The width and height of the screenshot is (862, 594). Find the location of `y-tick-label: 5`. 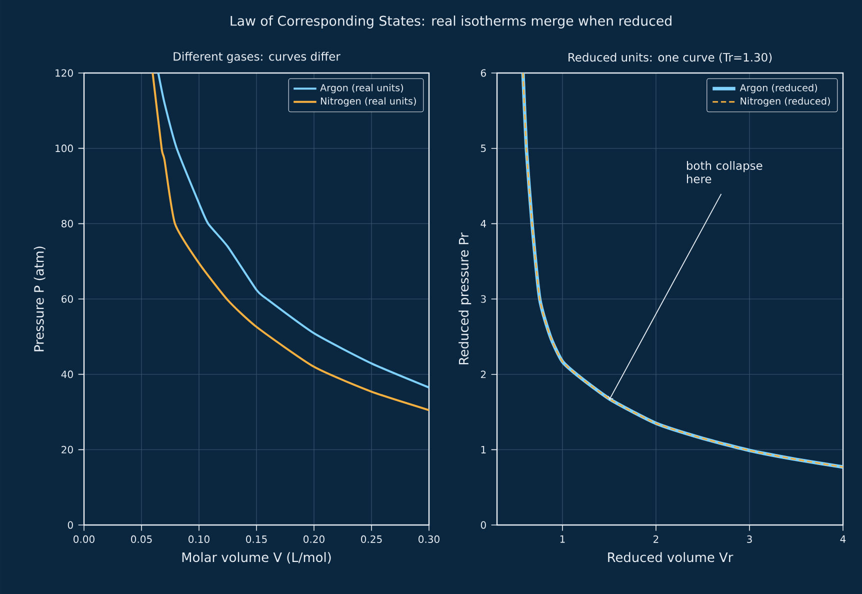

y-tick-label: 5 is located at coordinates (483, 148).